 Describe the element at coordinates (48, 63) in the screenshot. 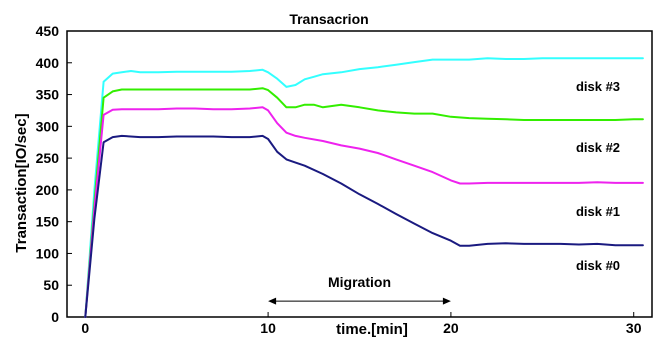

I see `y-tick-label: 400` at that location.